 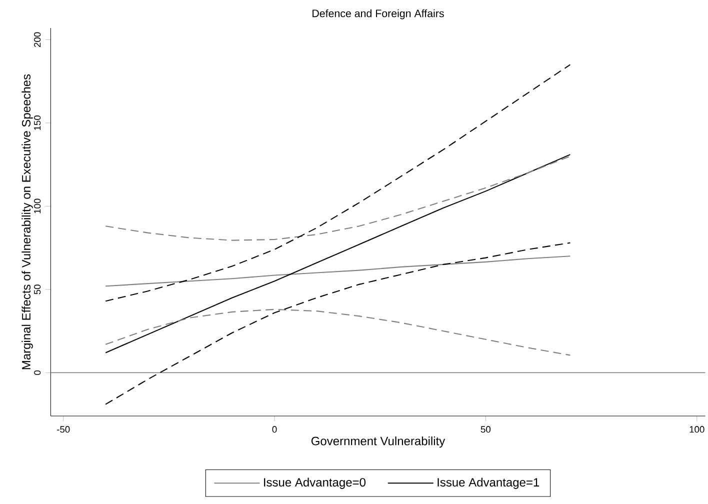 I want to click on y-tick-label: 0, so click(x=37, y=372).